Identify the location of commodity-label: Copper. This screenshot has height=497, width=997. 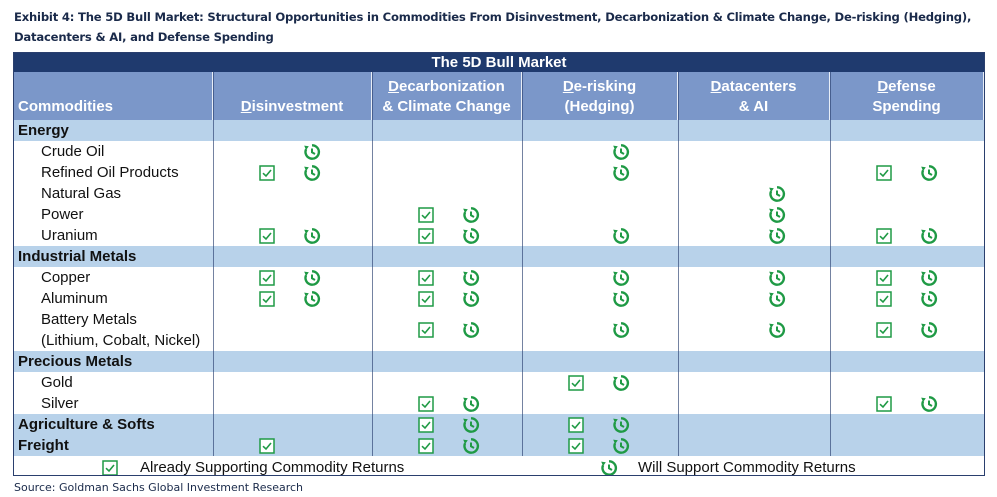
(66, 277).